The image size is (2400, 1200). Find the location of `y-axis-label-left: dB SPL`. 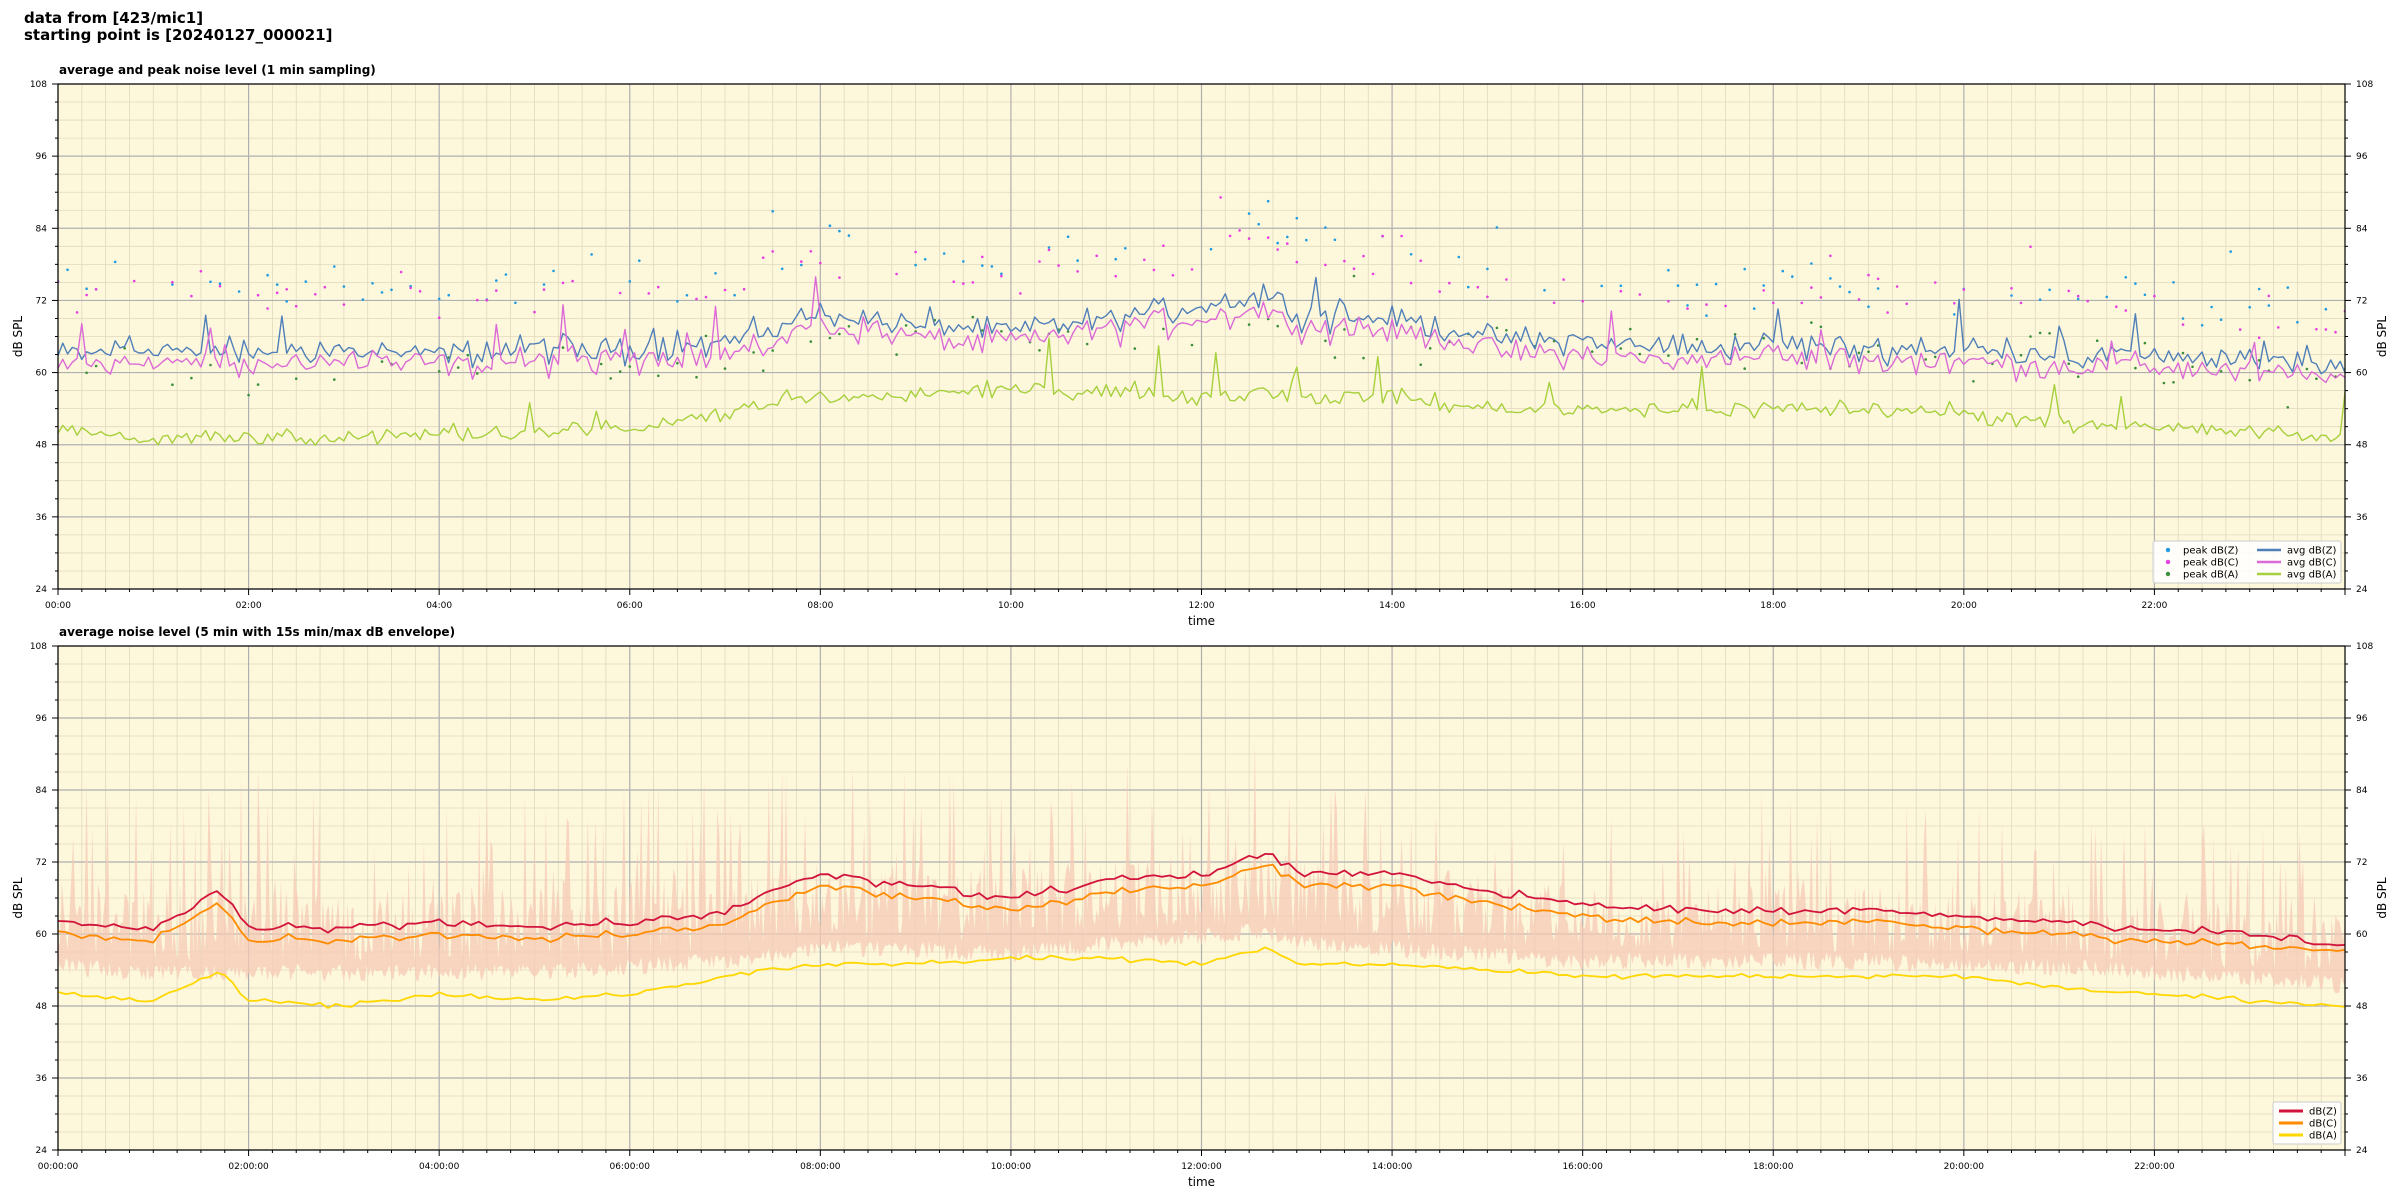

y-axis-label-left: dB SPL is located at coordinates (18, 337).